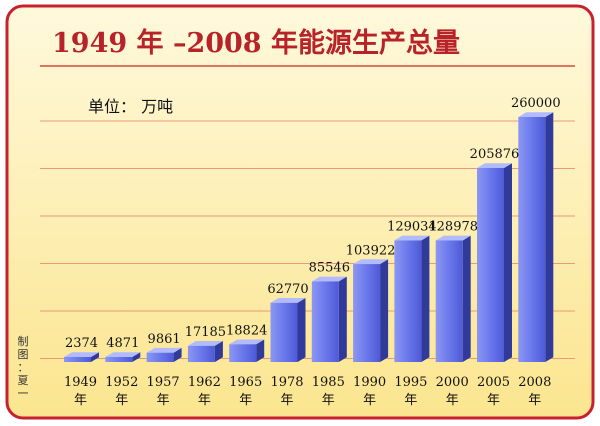 The width and height of the screenshot is (600, 426). What do you see at coordinates (286, 382) in the screenshot?
I see `category-label: 1978` at bounding box center [286, 382].